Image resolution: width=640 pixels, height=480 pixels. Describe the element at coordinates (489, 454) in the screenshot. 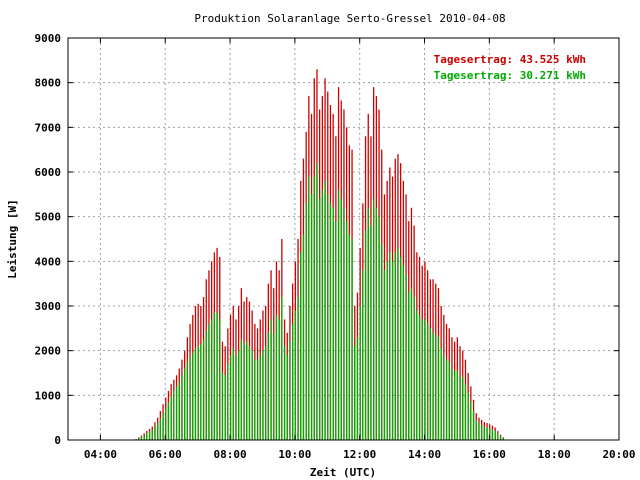

I see `x-tick-label: 16:00` at that location.